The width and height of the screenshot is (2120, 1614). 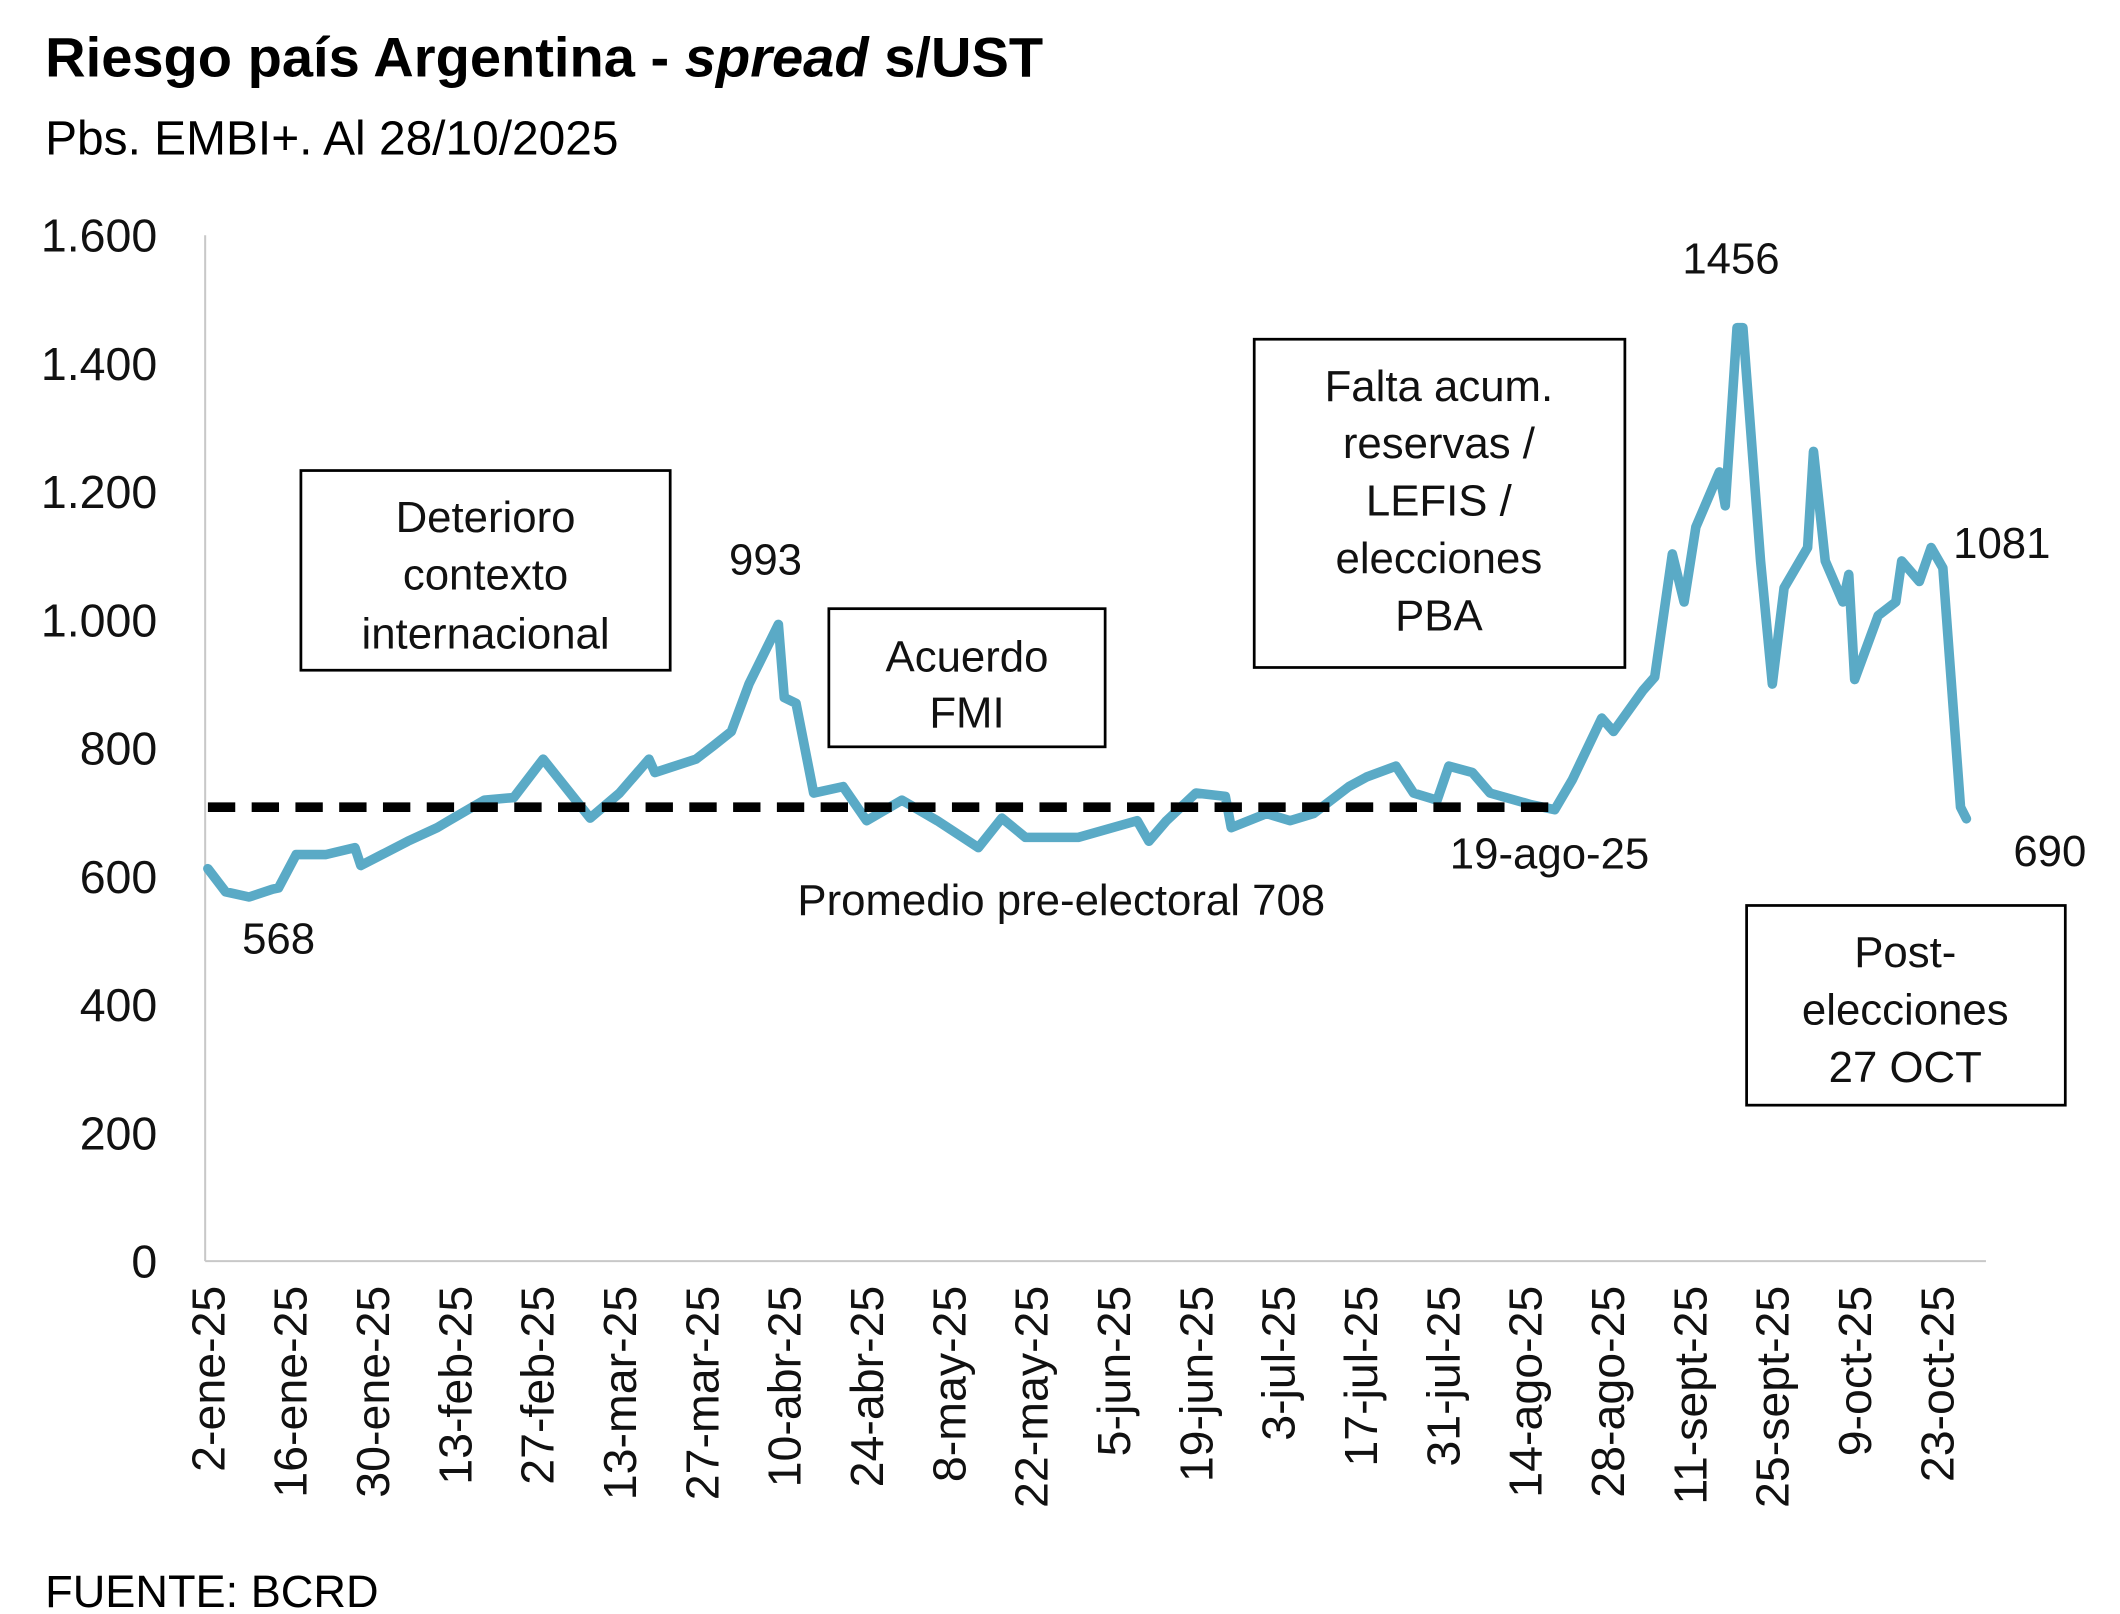 I want to click on data-label-690: 690, so click(x=2049, y=851).